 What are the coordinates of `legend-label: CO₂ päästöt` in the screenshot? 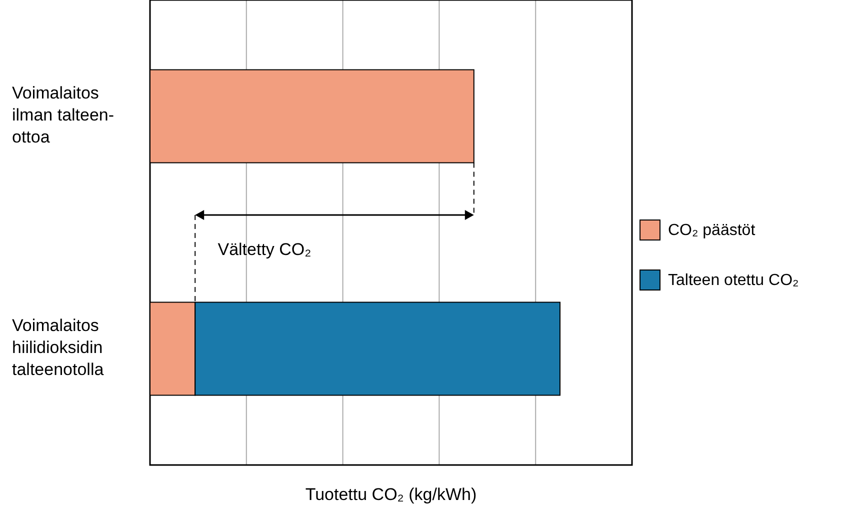 It's located at (712, 230).